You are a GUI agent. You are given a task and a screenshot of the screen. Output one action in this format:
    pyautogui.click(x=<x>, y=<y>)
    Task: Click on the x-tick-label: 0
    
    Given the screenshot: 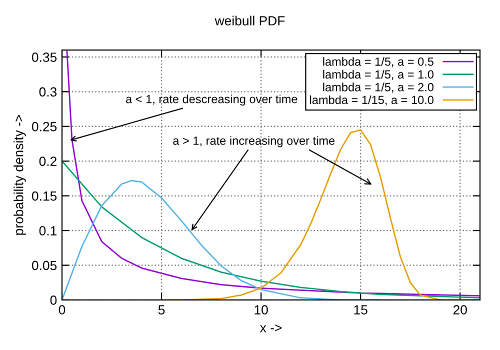 What is the action you would take?
    pyautogui.click(x=62, y=310)
    